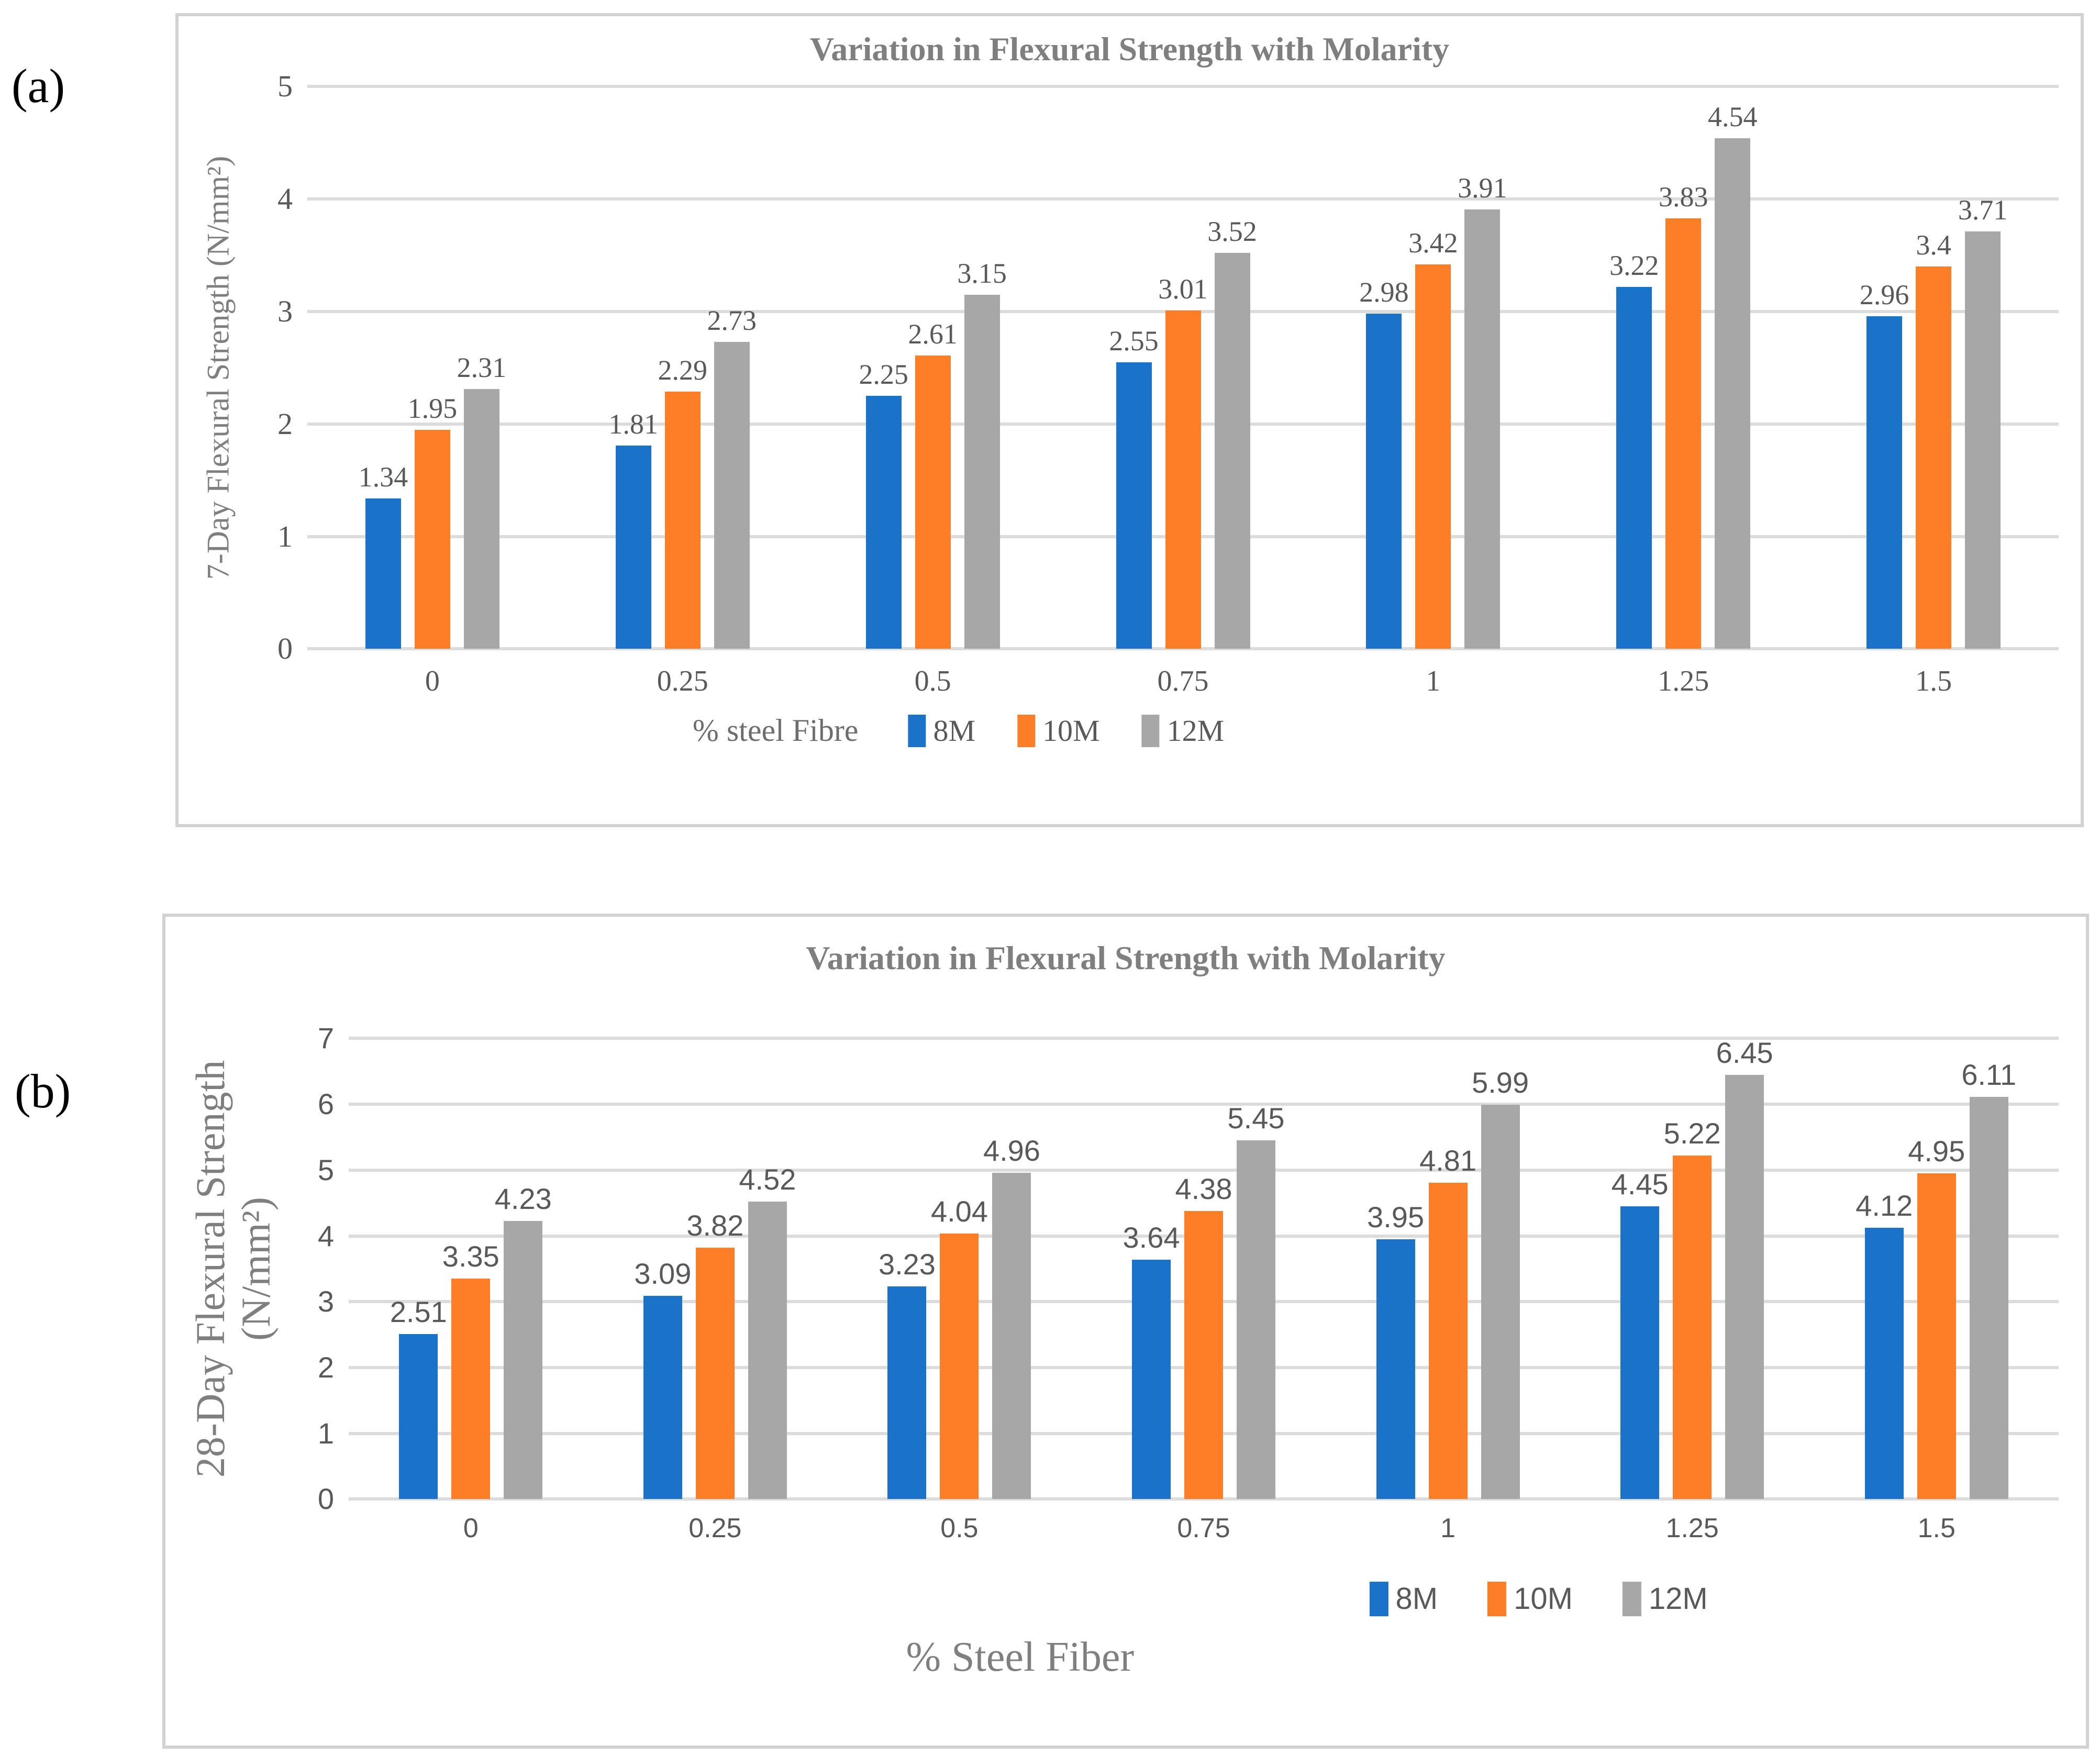 This screenshot has width=2100, height=1755. Describe the element at coordinates (1936, 1151) in the screenshot. I see `data-label-10m-1.5: 4.95` at that location.